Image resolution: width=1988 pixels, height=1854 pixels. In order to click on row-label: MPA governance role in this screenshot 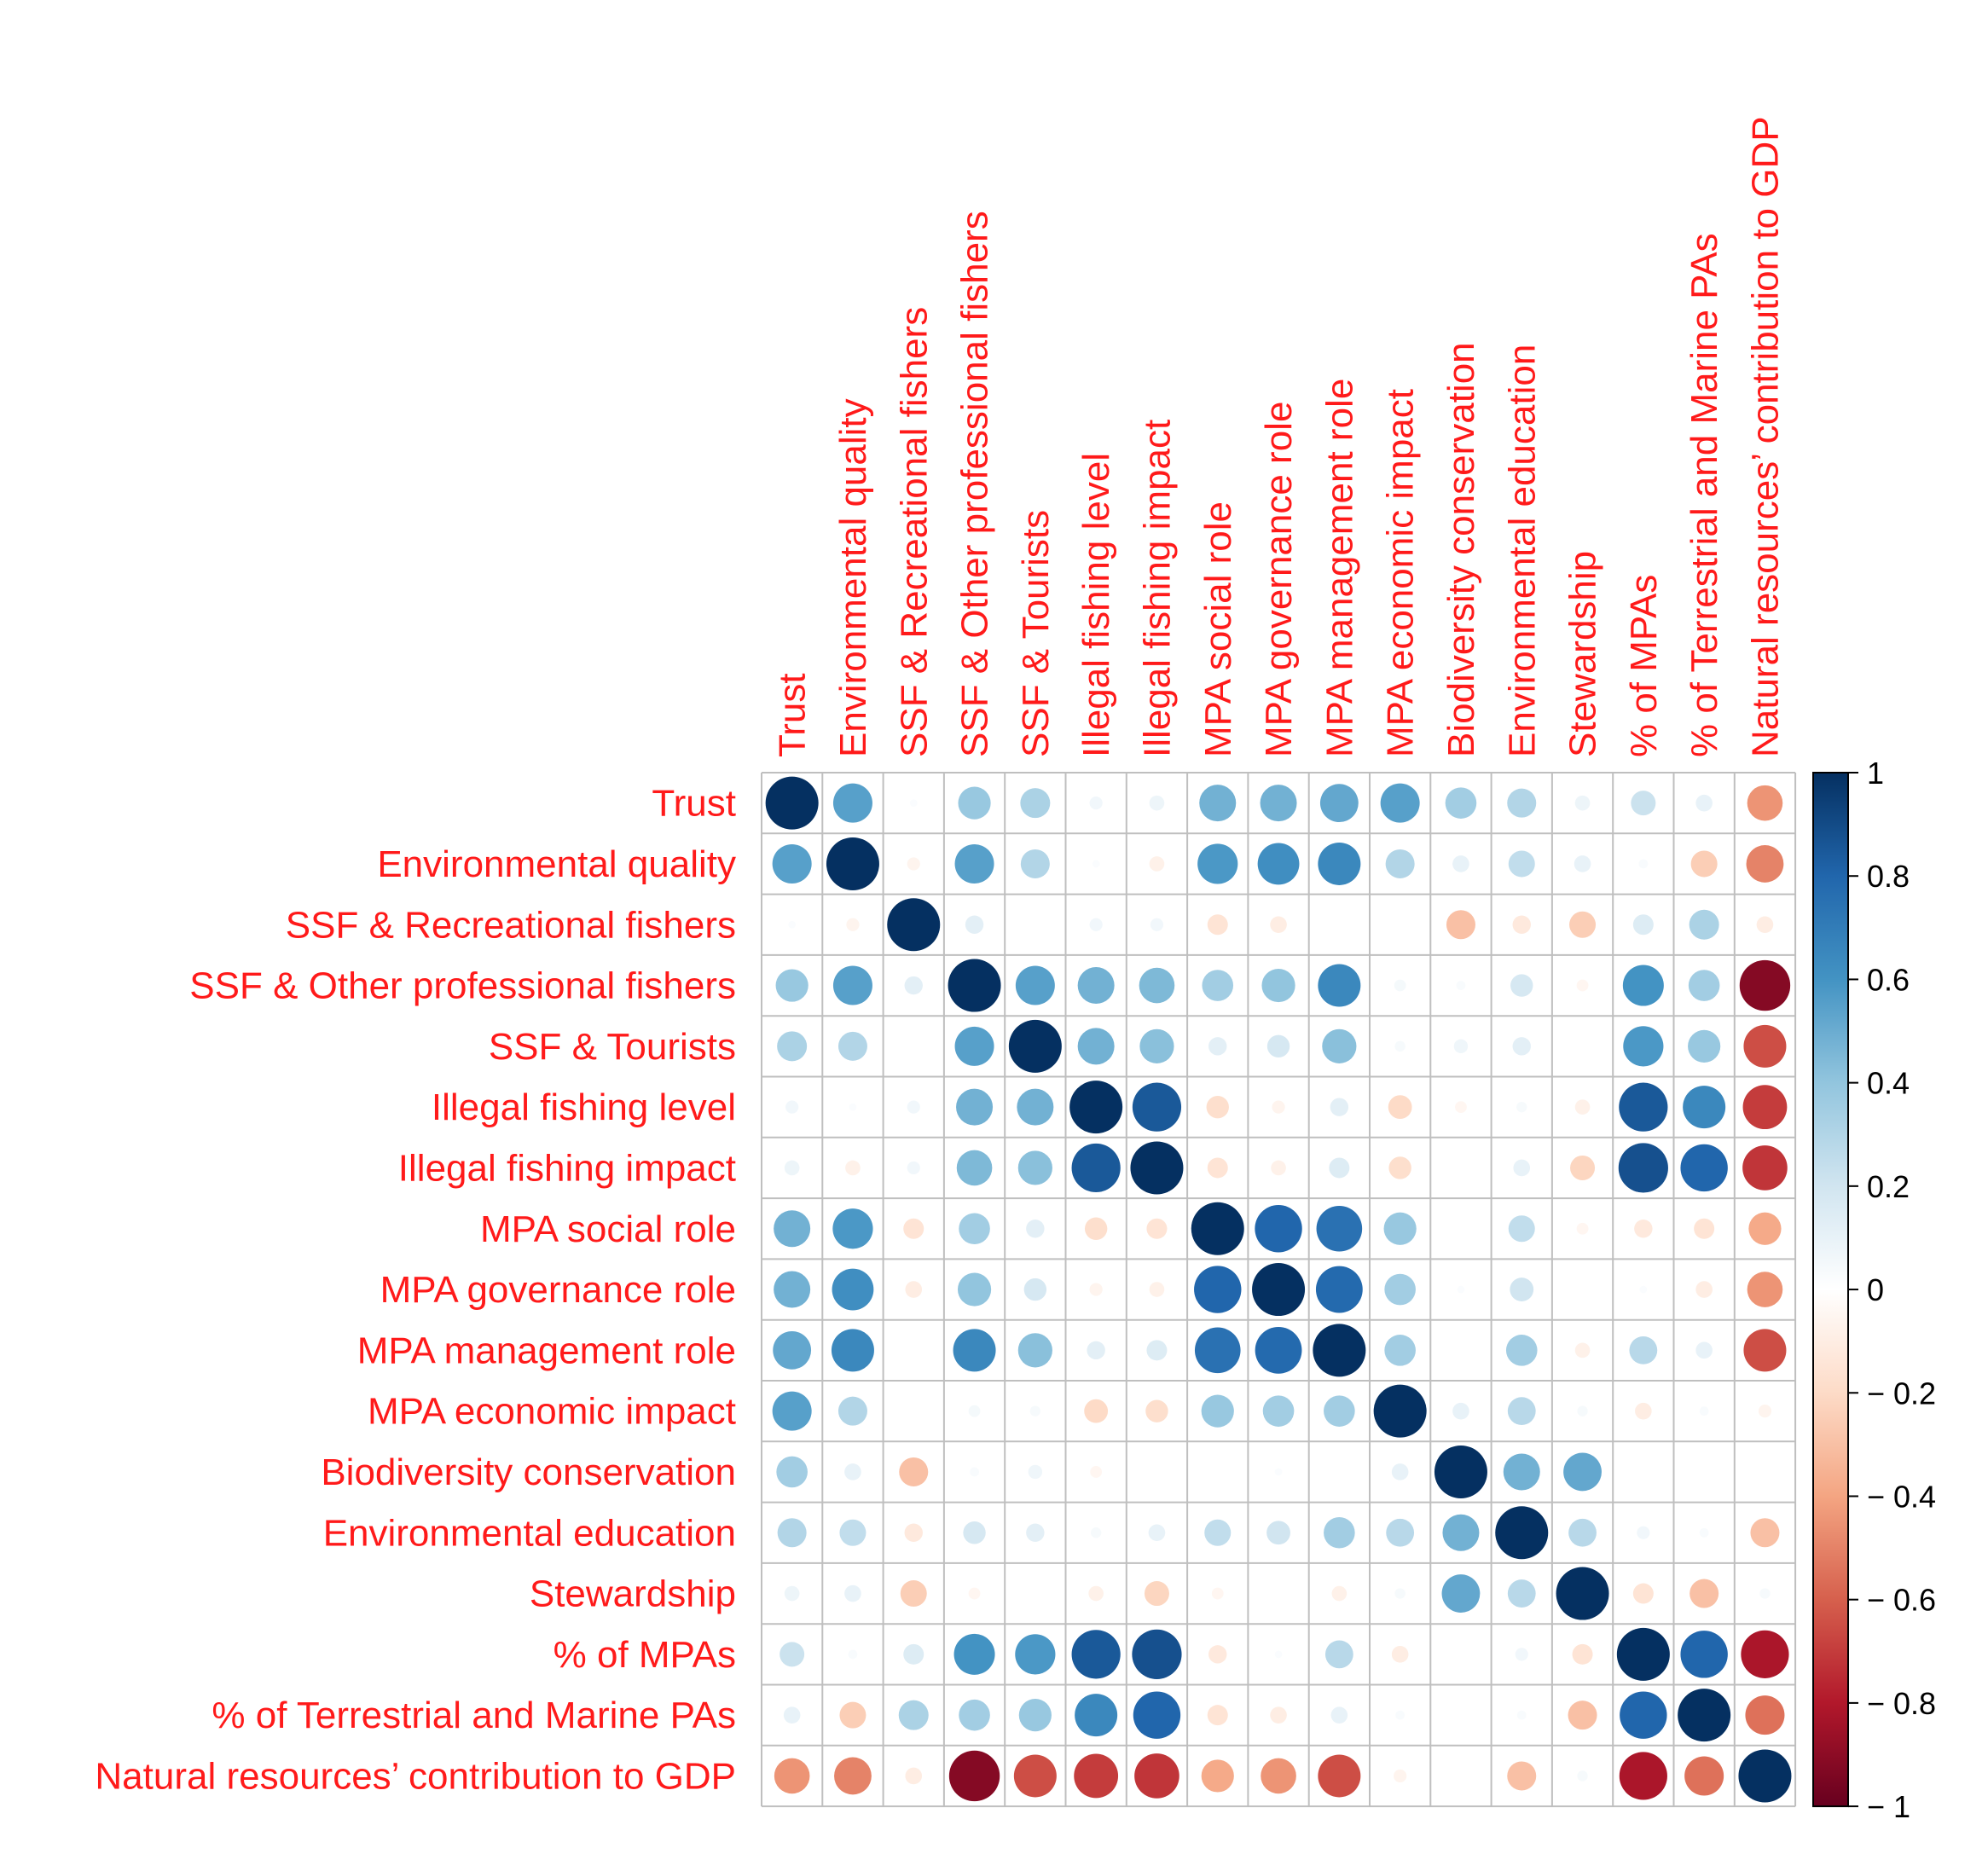, I will do `click(558, 1290)`.